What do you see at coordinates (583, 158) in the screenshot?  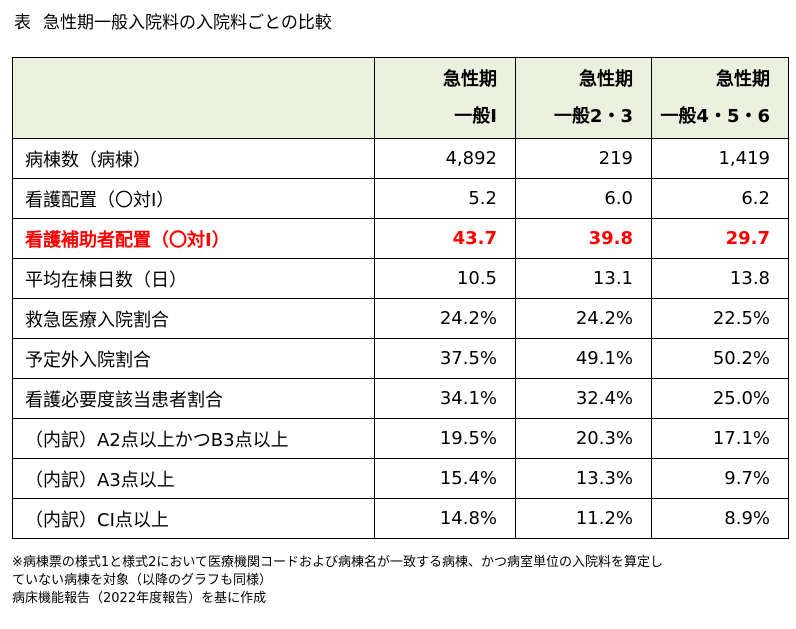 I see `row-value: 219` at bounding box center [583, 158].